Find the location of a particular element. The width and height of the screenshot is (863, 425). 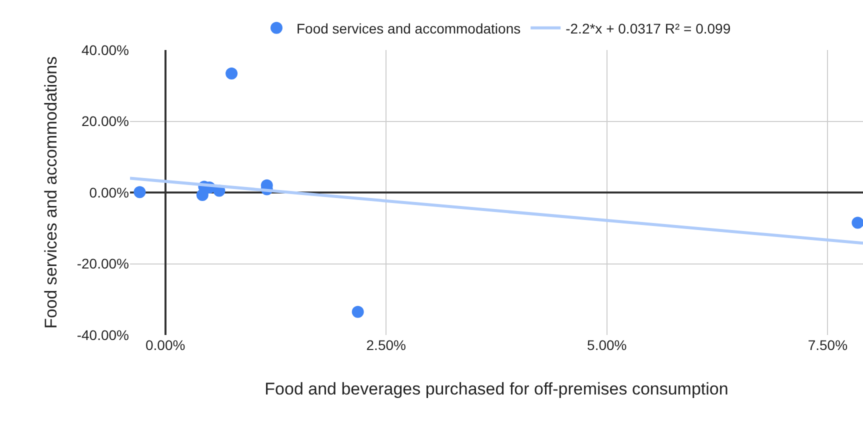

y-tick-label: -40.00% is located at coordinates (102, 334).